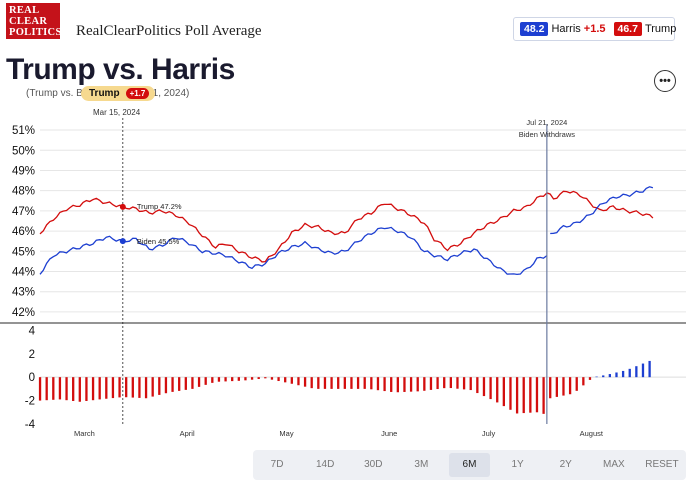 This screenshot has height=488, width=700. Describe the element at coordinates (346, 226) in the screenshot. I see `series-line-trump` at that location.